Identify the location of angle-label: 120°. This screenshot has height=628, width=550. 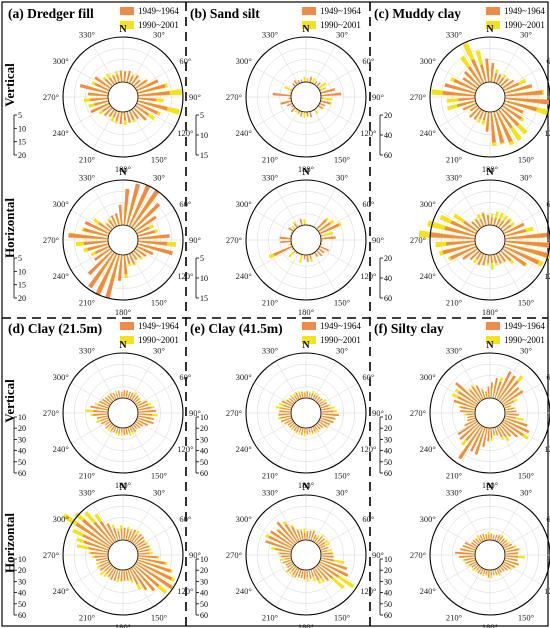
(547, 133).